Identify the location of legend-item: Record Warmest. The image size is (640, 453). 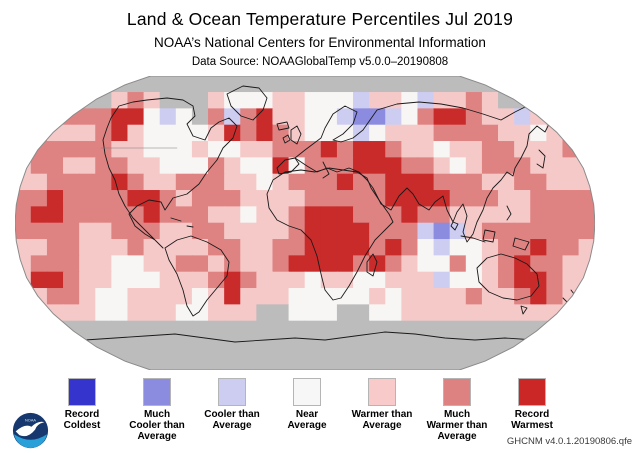
(532, 404).